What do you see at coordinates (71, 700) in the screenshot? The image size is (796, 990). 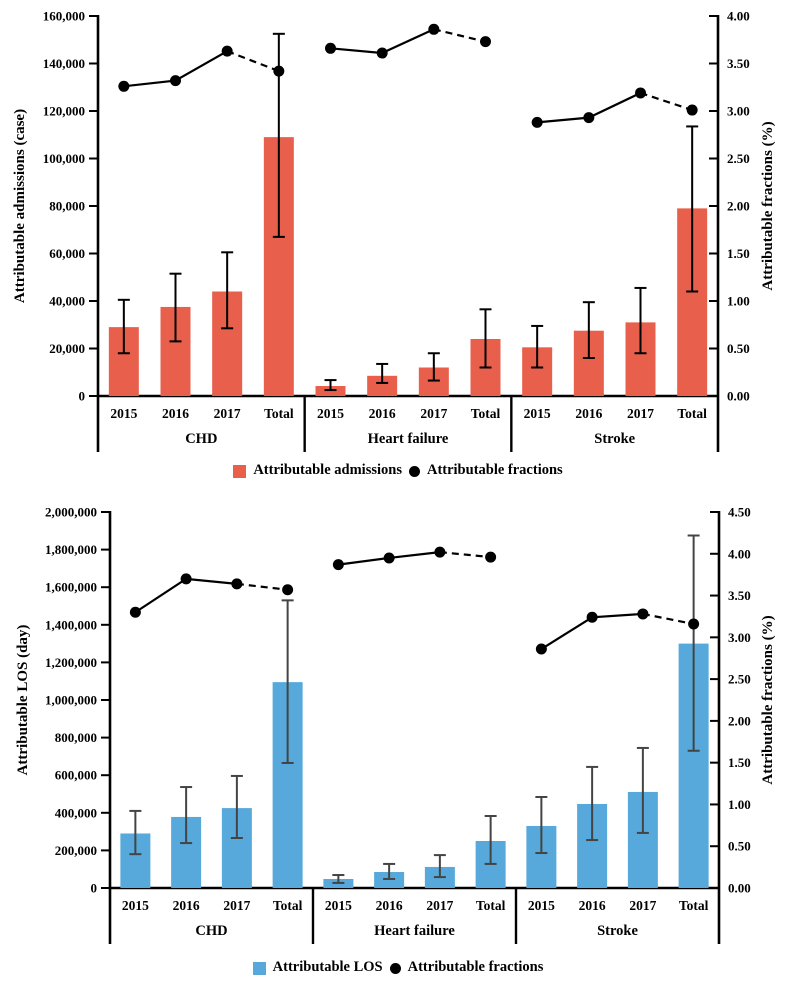 I see `left-axis-tick-label: 1,000,000` at bounding box center [71, 700].